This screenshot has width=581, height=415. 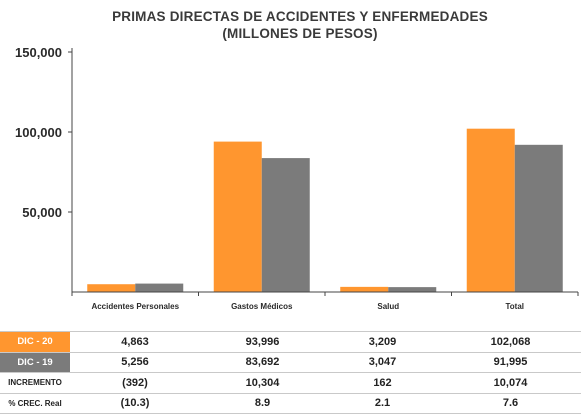 I want to click on cell-value: 5,256, so click(x=135, y=362).